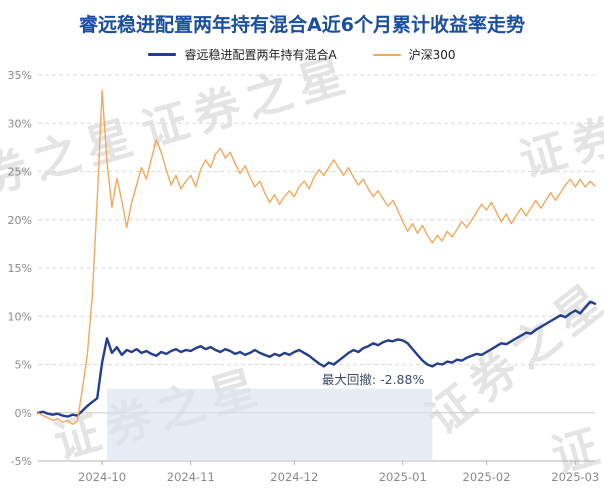 The width and height of the screenshot is (604, 500). I want to click on legend-item-index: 沪深300, so click(414, 54).